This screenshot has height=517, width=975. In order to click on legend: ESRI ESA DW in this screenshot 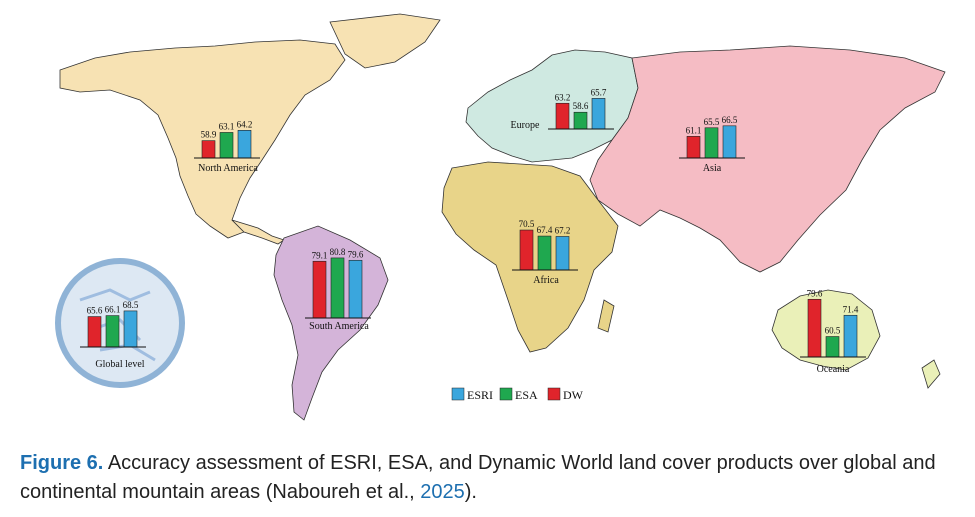, I will do `click(517, 394)`.